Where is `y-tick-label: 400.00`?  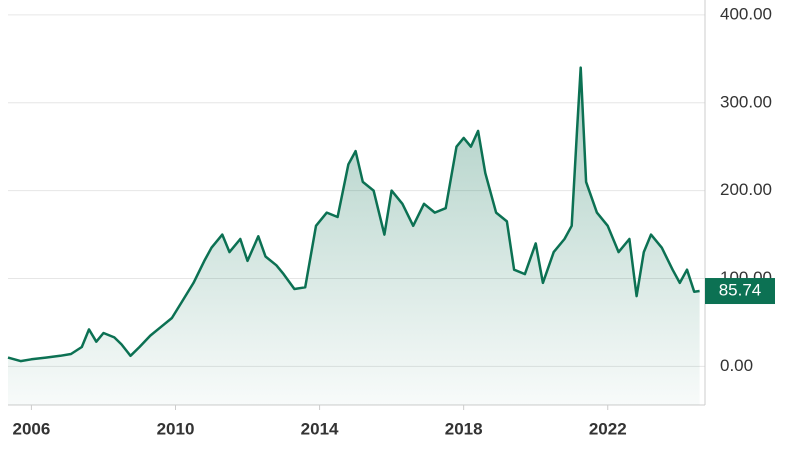
y-tick-label: 400.00 is located at coordinates (746, 13).